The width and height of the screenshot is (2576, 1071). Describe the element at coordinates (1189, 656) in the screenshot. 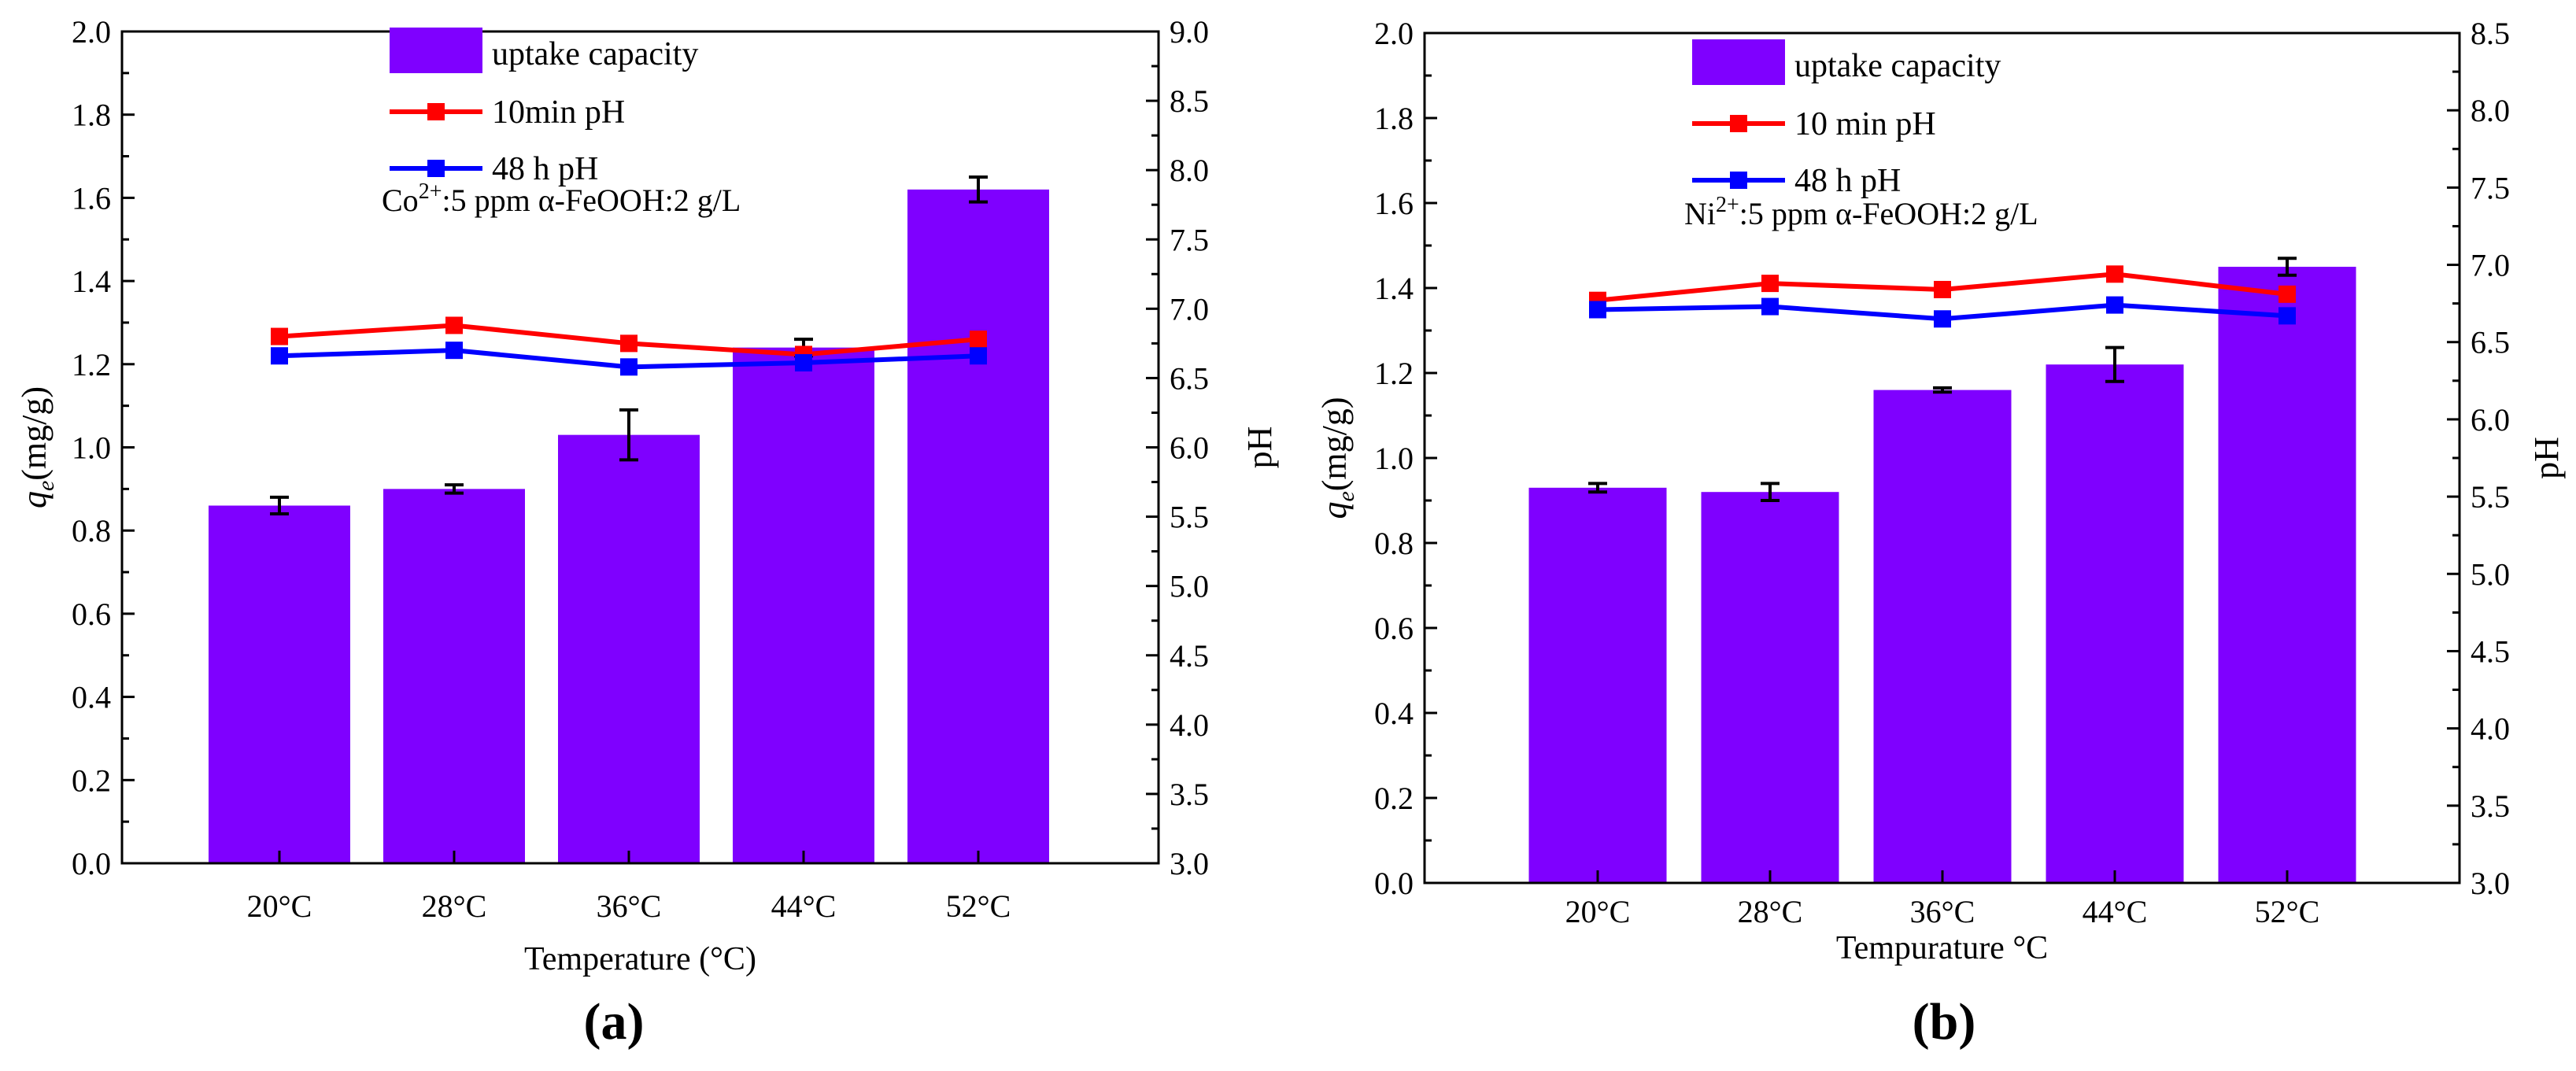

I see `right-tick-label: 4.5` at that location.